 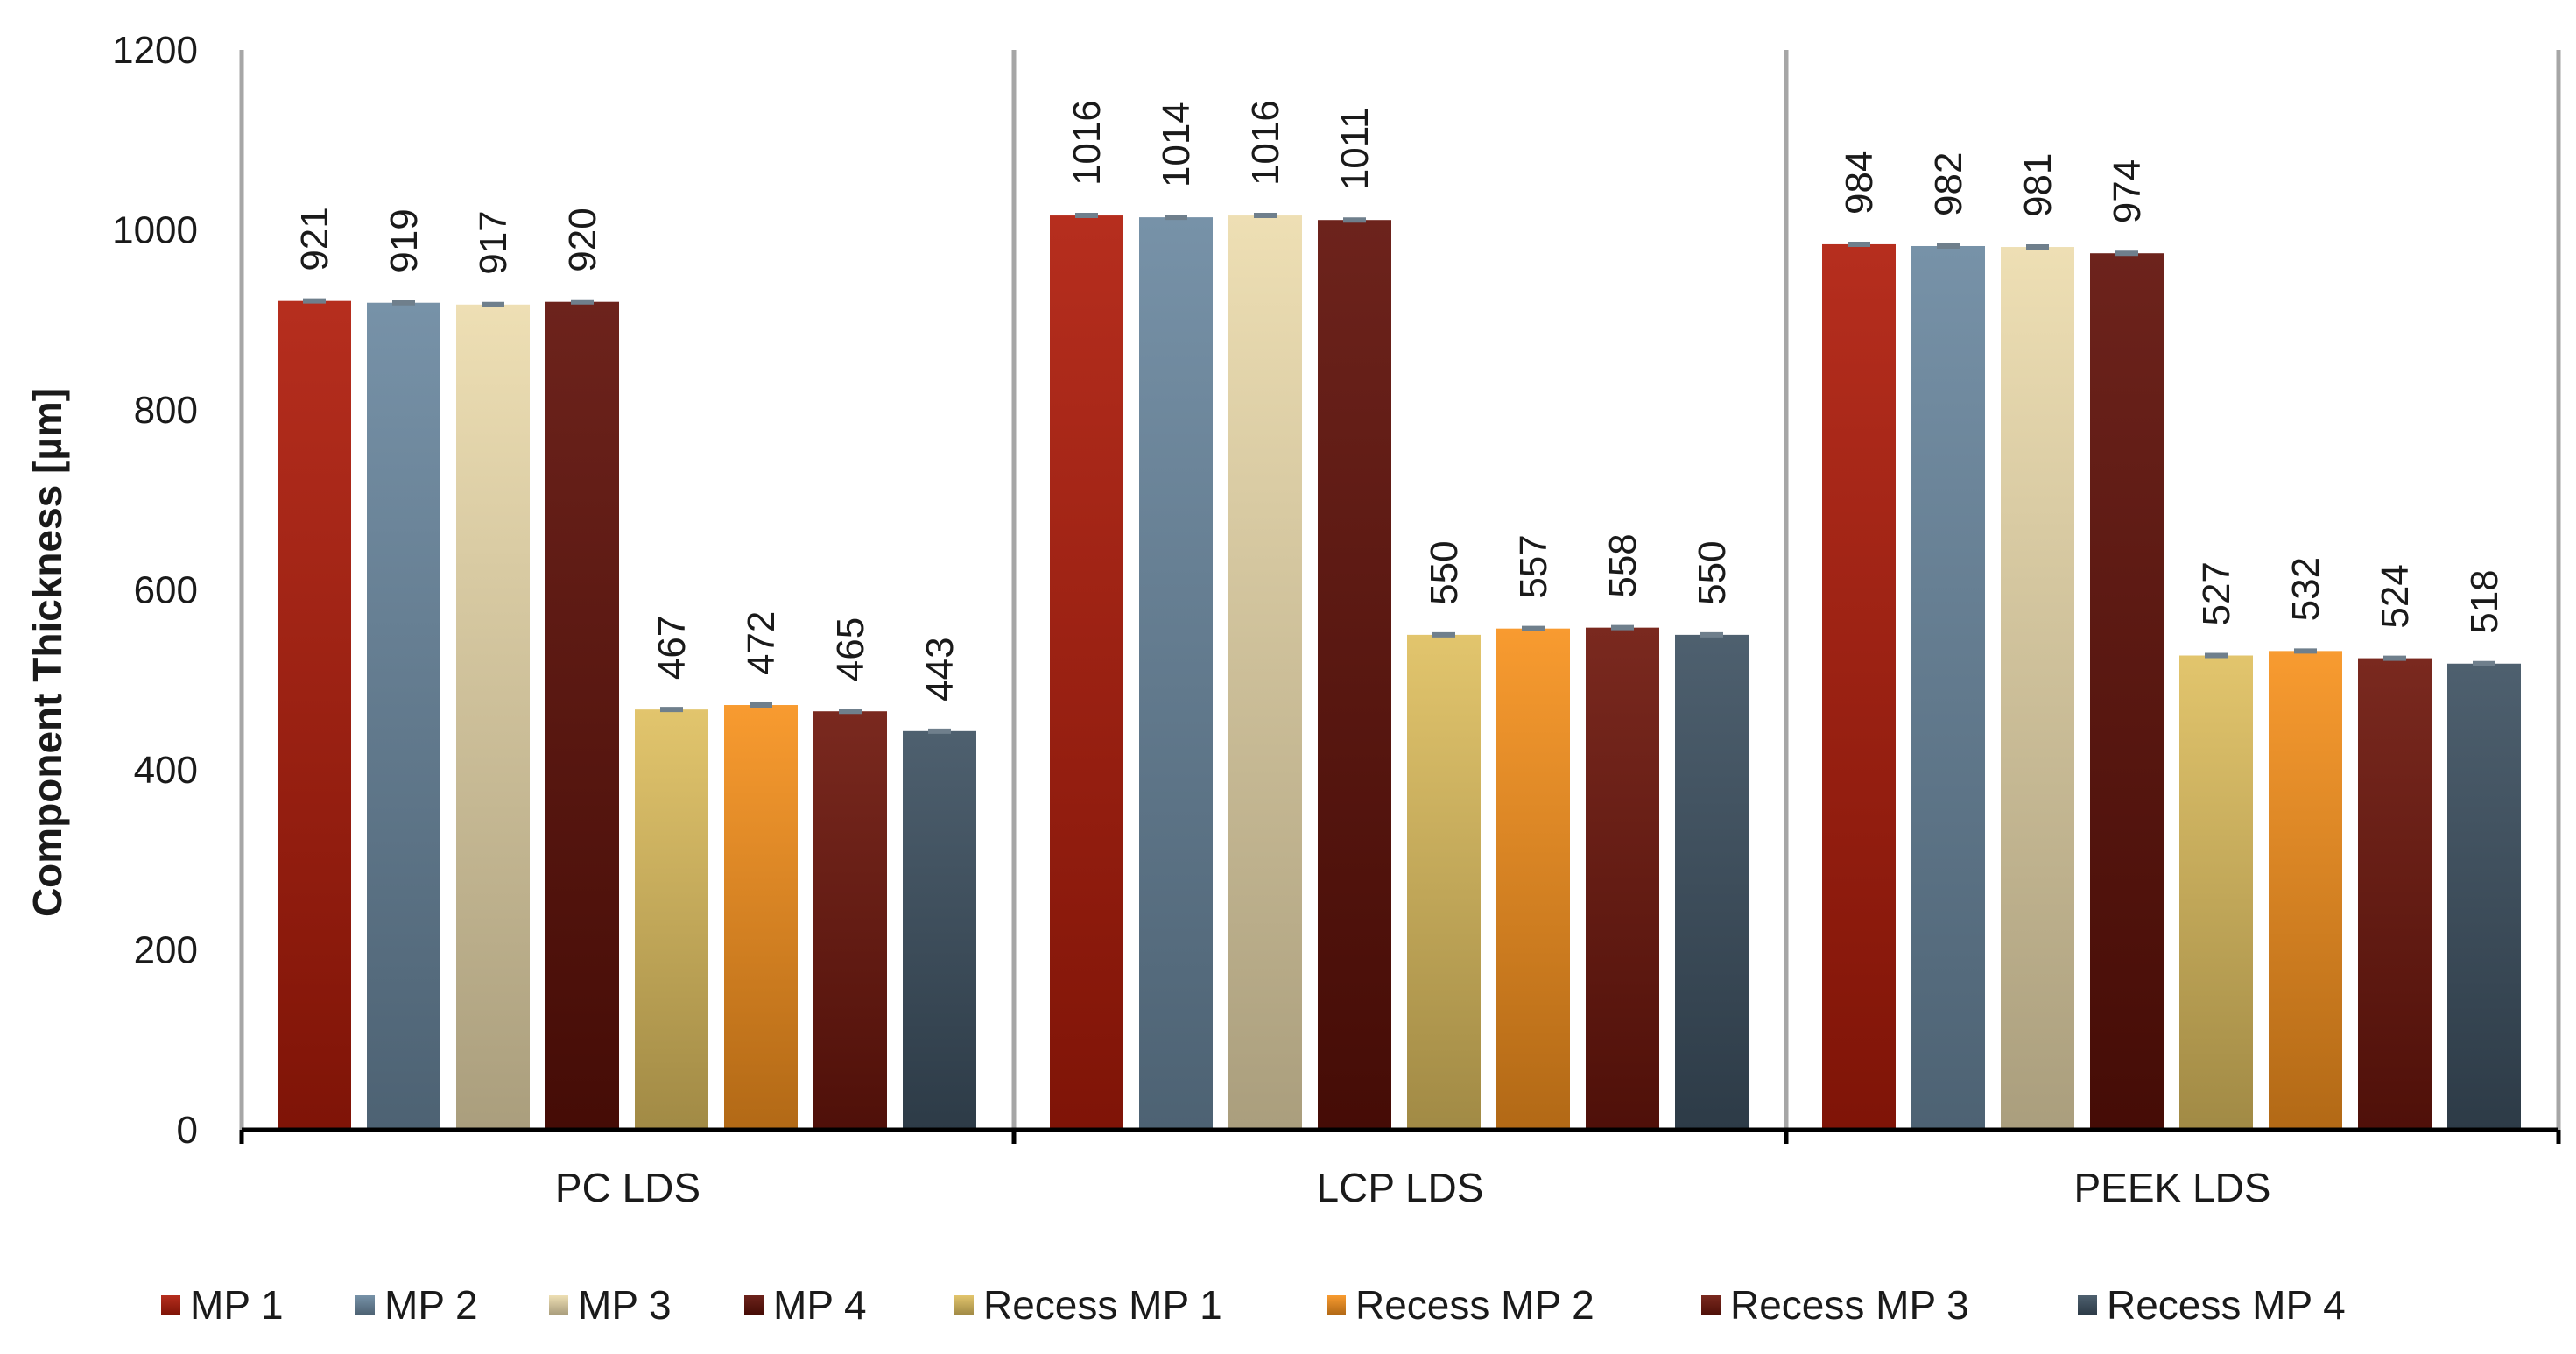 What do you see at coordinates (166, 590) in the screenshot?
I see `y-tick-label: 600` at bounding box center [166, 590].